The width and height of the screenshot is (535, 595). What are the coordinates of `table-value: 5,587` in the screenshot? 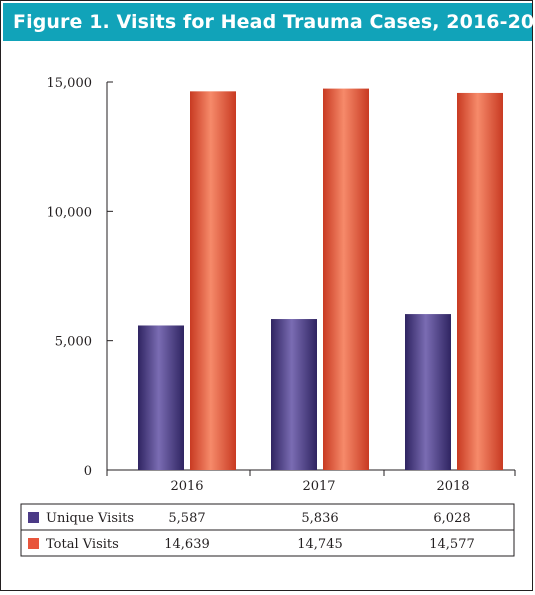 It's located at (186, 518).